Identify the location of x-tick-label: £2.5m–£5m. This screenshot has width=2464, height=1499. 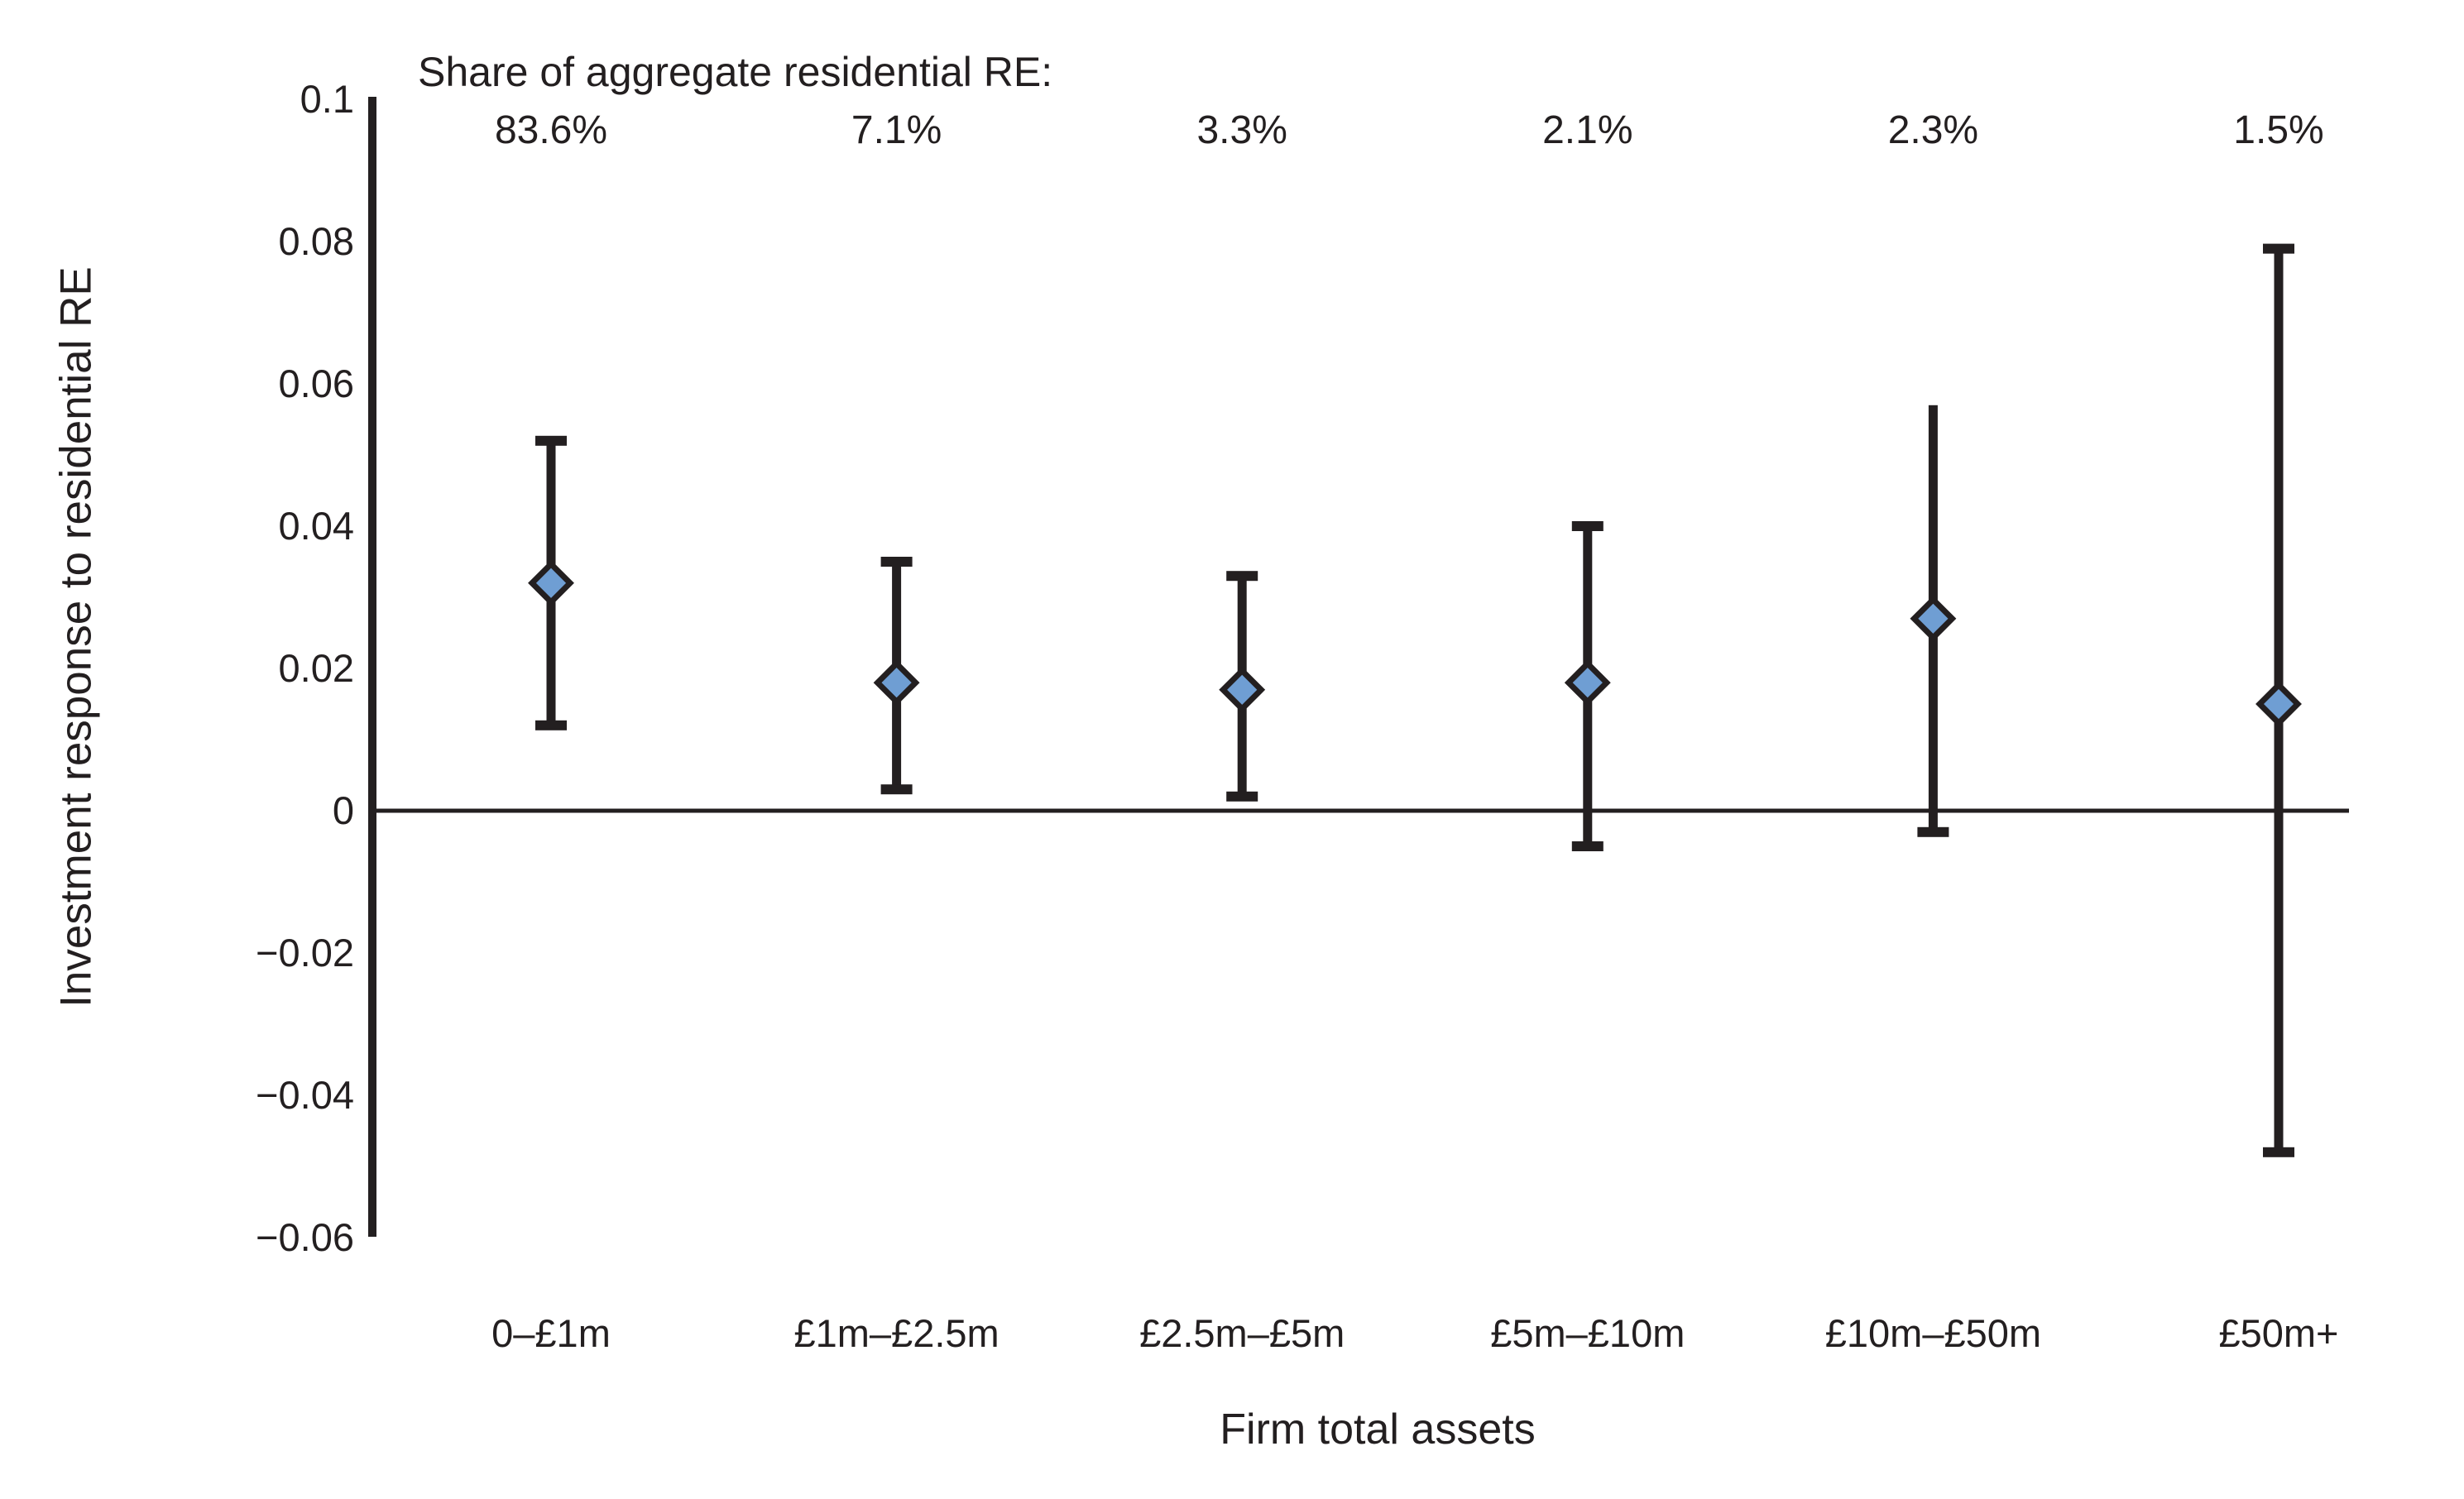
(1242, 1333).